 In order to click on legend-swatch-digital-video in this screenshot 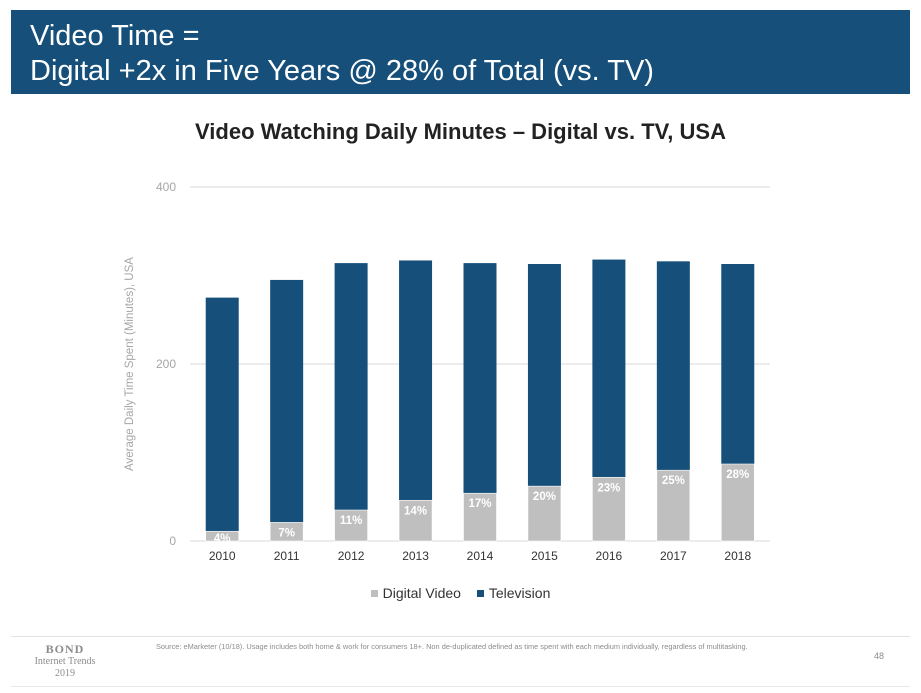, I will do `click(374, 593)`.